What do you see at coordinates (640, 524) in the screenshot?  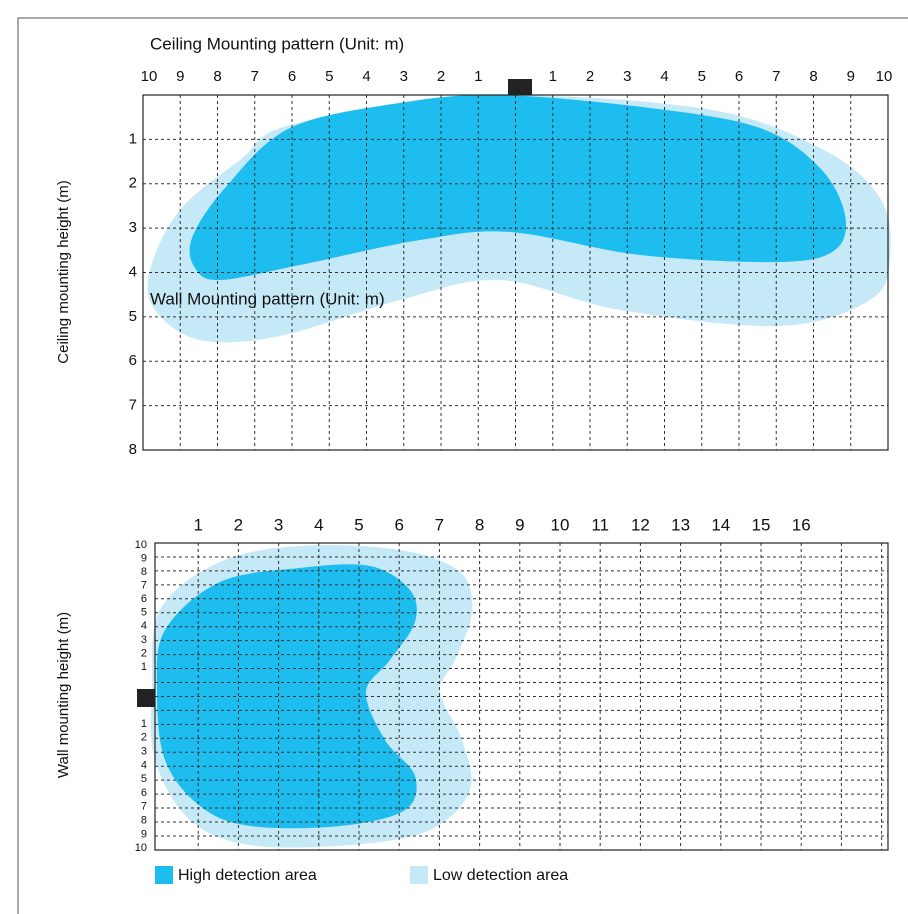 I see `x-tick-label: 12` at bounding box center [640, 524].